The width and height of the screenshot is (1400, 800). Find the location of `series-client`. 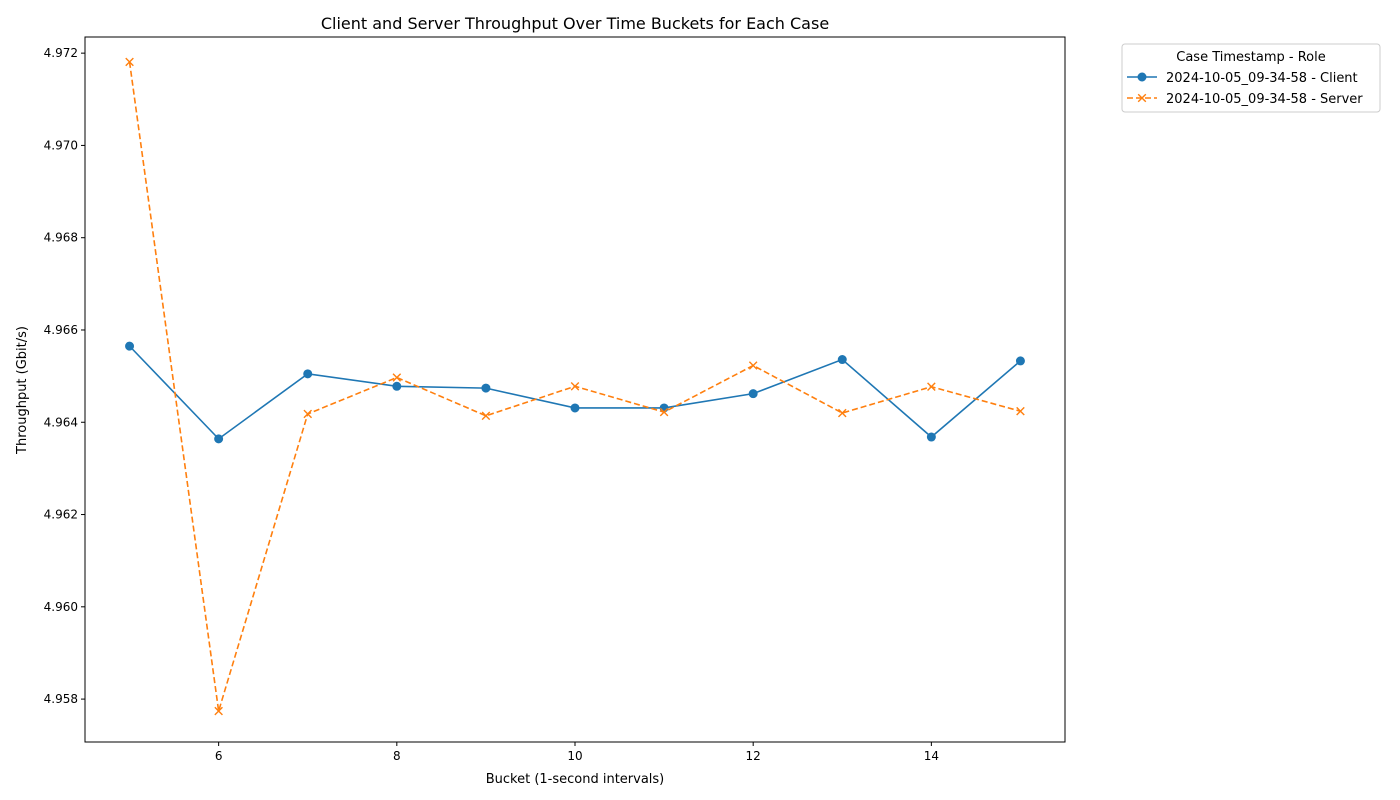

series-client is located at coordinates (575, 392).